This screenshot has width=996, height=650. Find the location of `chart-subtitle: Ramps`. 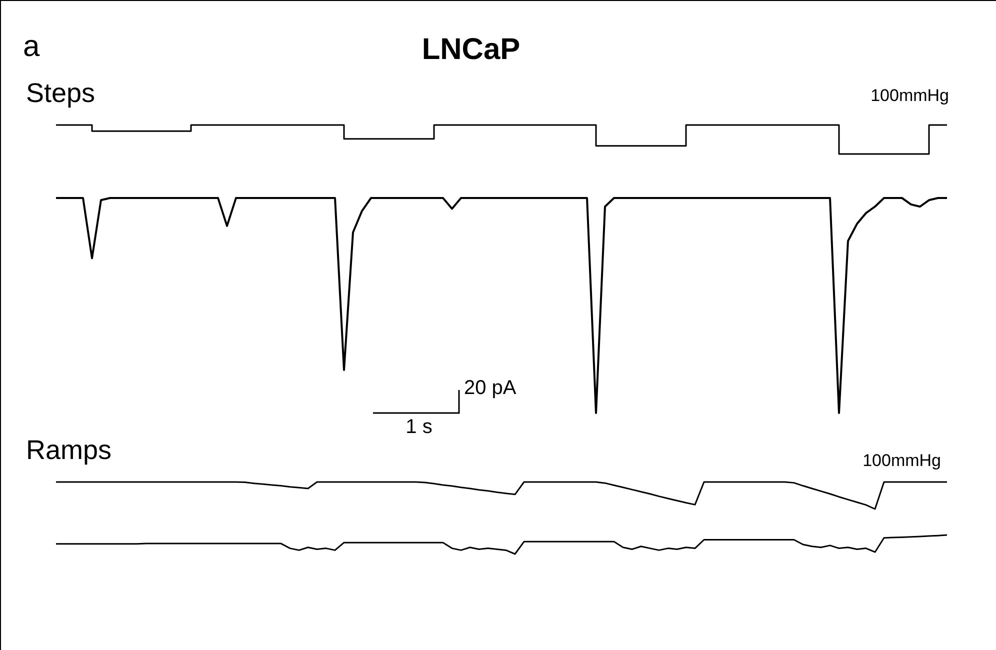

chart-subtitle: Ramps is located at coordinates (69, 450).